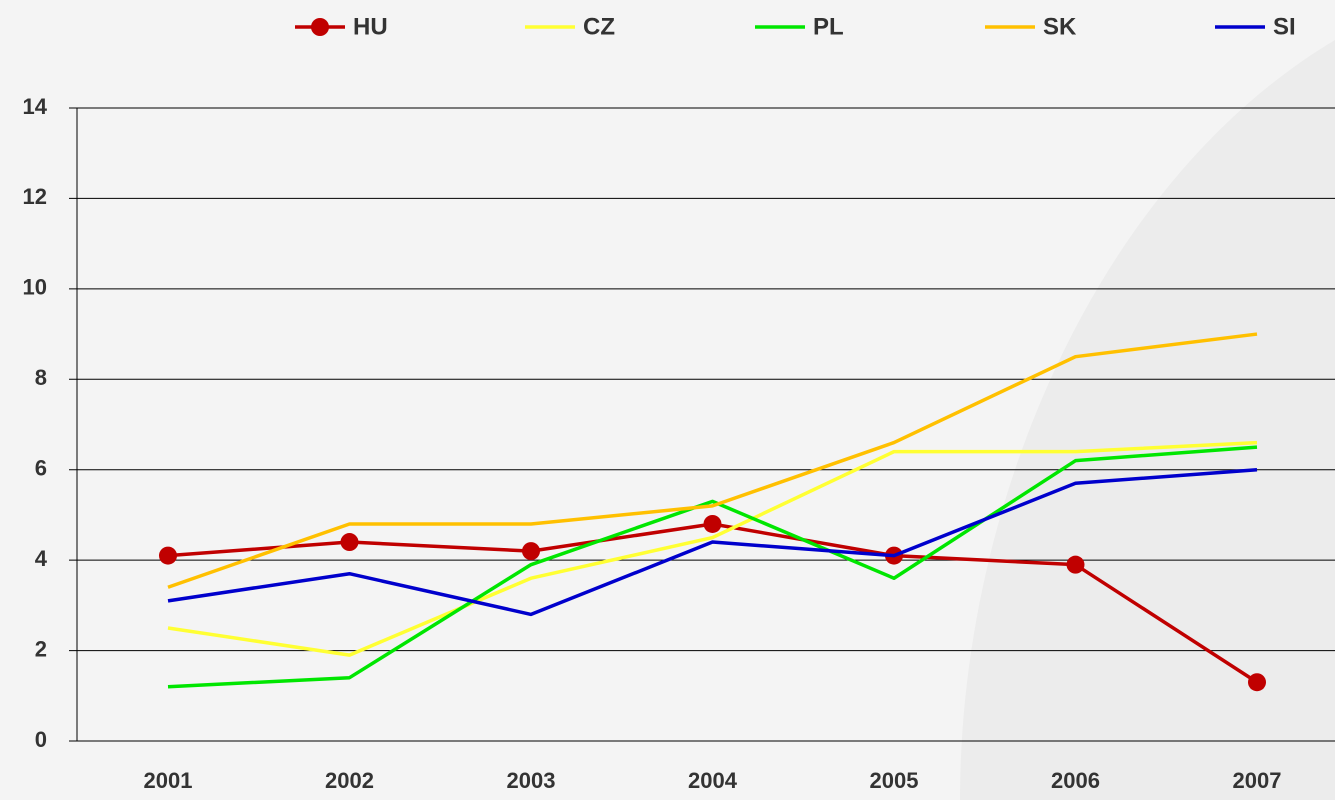 This screenshot has width=1335, height=800. Describe the element at coordinates (370, 26) in the screenshot. I see `legend-label: HU` at that location.